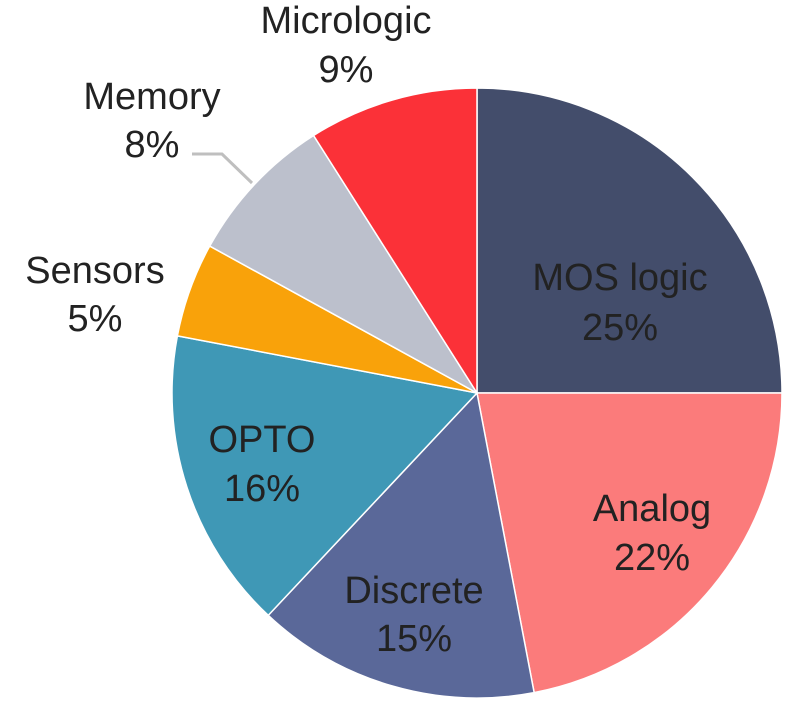 Image resolution: width=800 pixels, height=723 pixels. Describe the element at coordinates (223, 168) in the screenshot. I see `memory-leader-line` at that location.